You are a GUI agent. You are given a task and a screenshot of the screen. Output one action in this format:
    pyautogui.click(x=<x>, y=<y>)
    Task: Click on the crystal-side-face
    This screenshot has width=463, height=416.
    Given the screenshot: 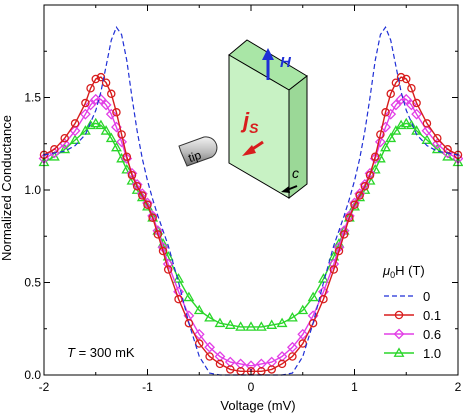 What is the action you would take?
    pyautogui.click(x=298, y=137)
    